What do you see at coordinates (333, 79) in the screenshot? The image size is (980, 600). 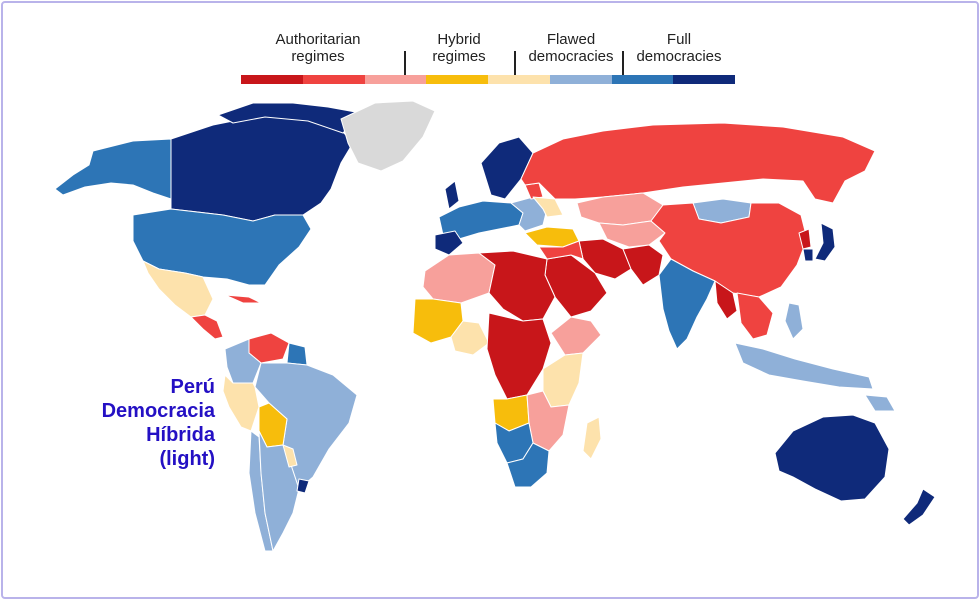 I see `legend-swatch-authoritarian-mid` at bounding box center [333, 79].